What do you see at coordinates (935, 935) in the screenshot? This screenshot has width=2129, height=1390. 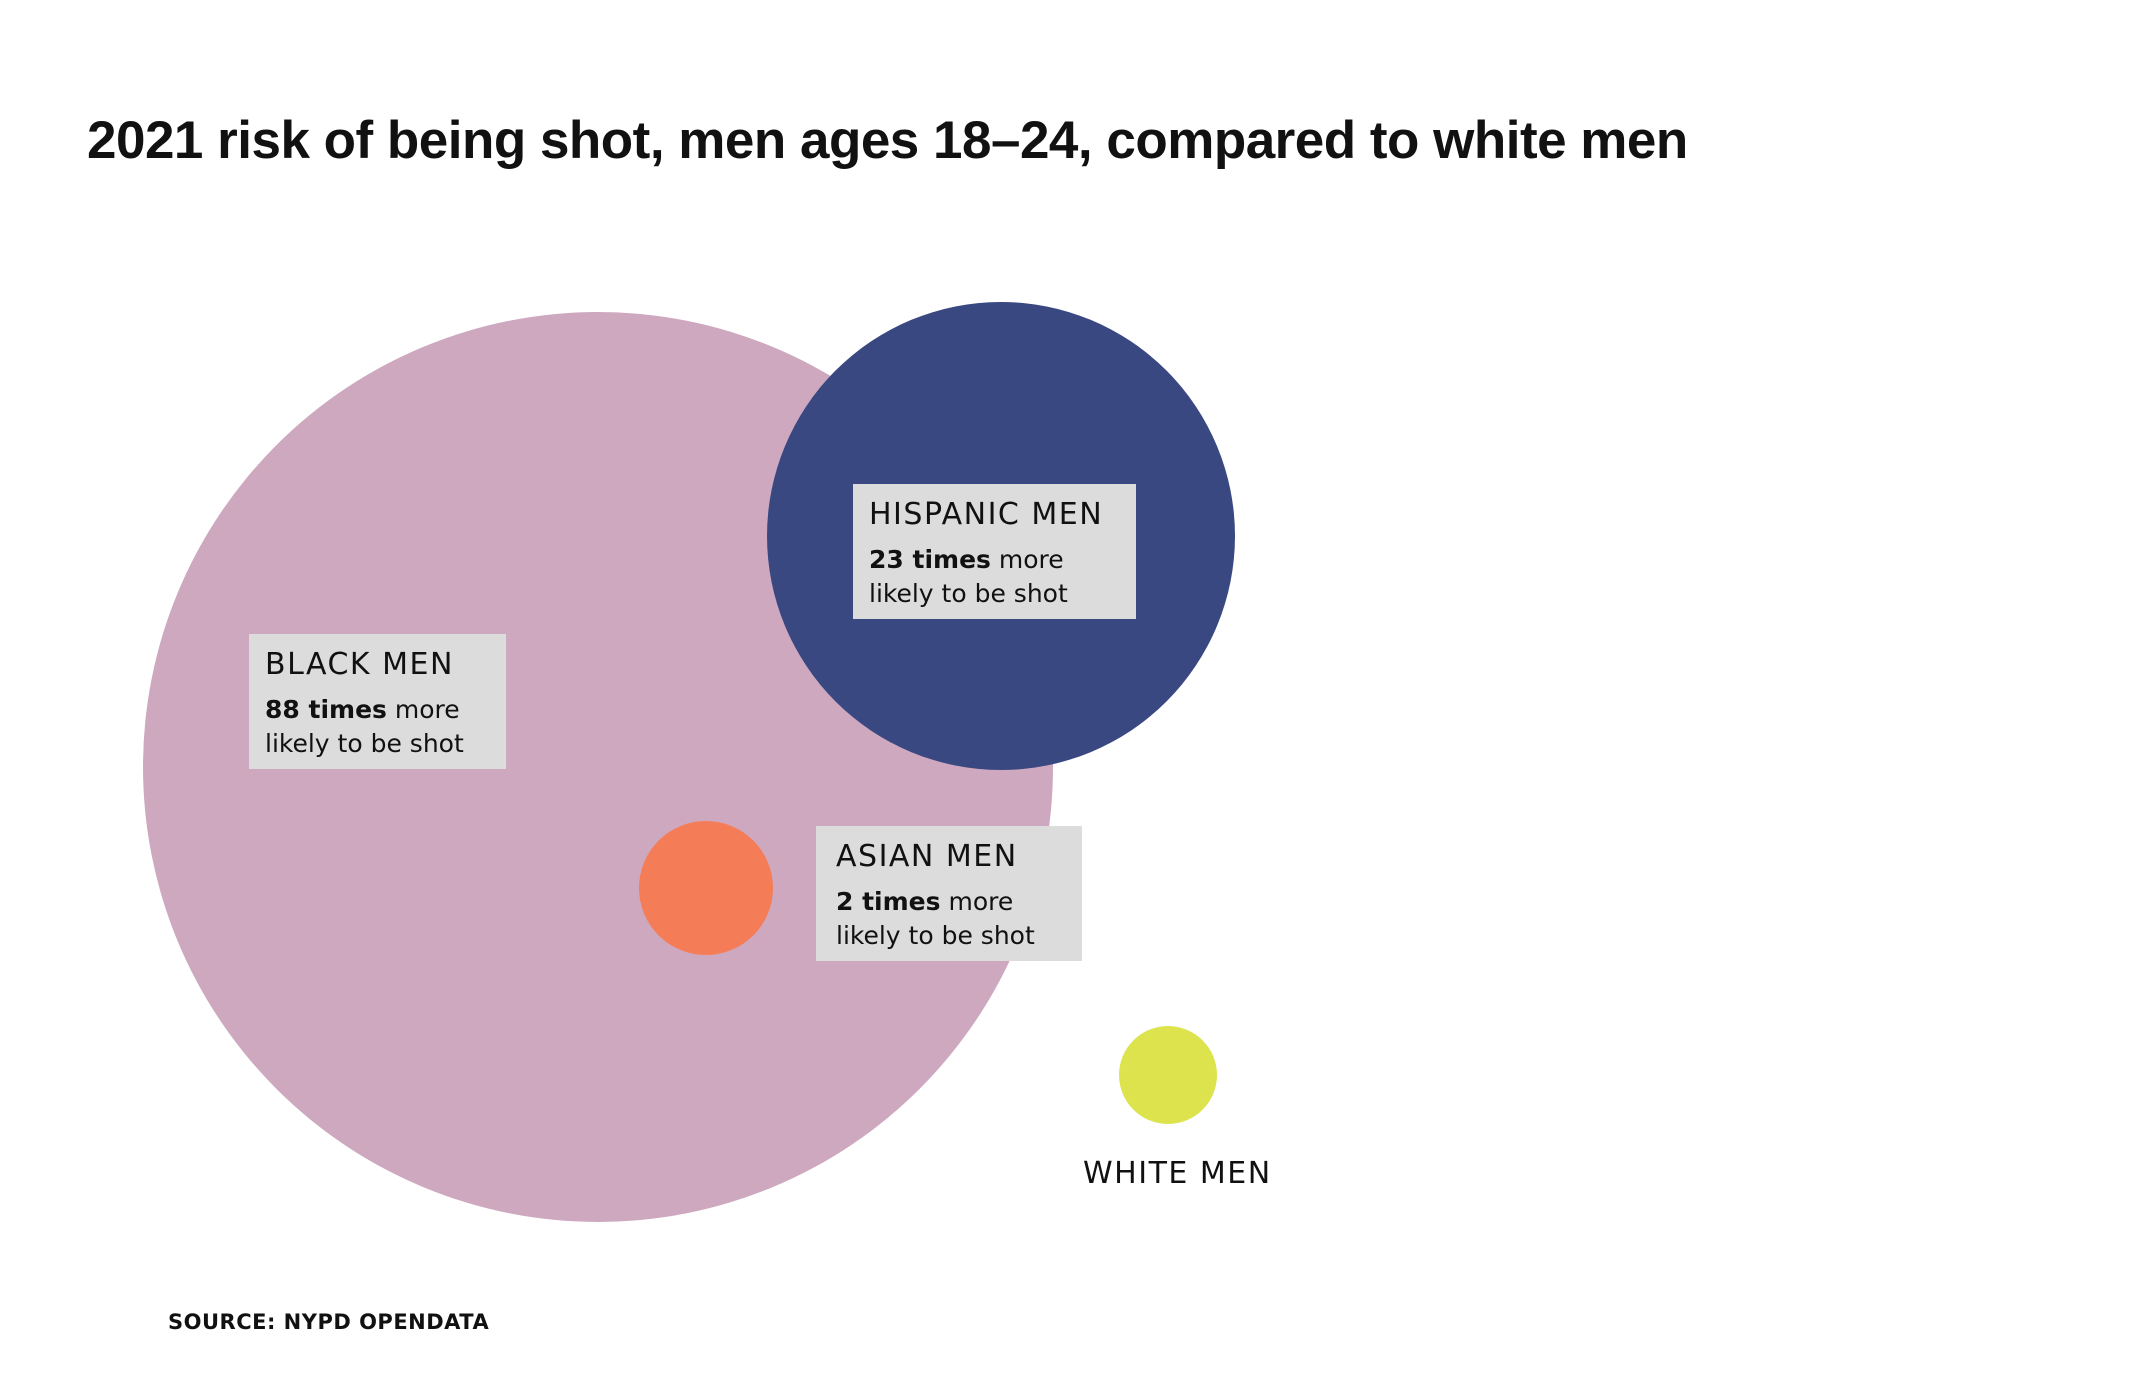 I see `label-asian-men-suffix-2: likely to be shot` at bounding box center [935, 935].